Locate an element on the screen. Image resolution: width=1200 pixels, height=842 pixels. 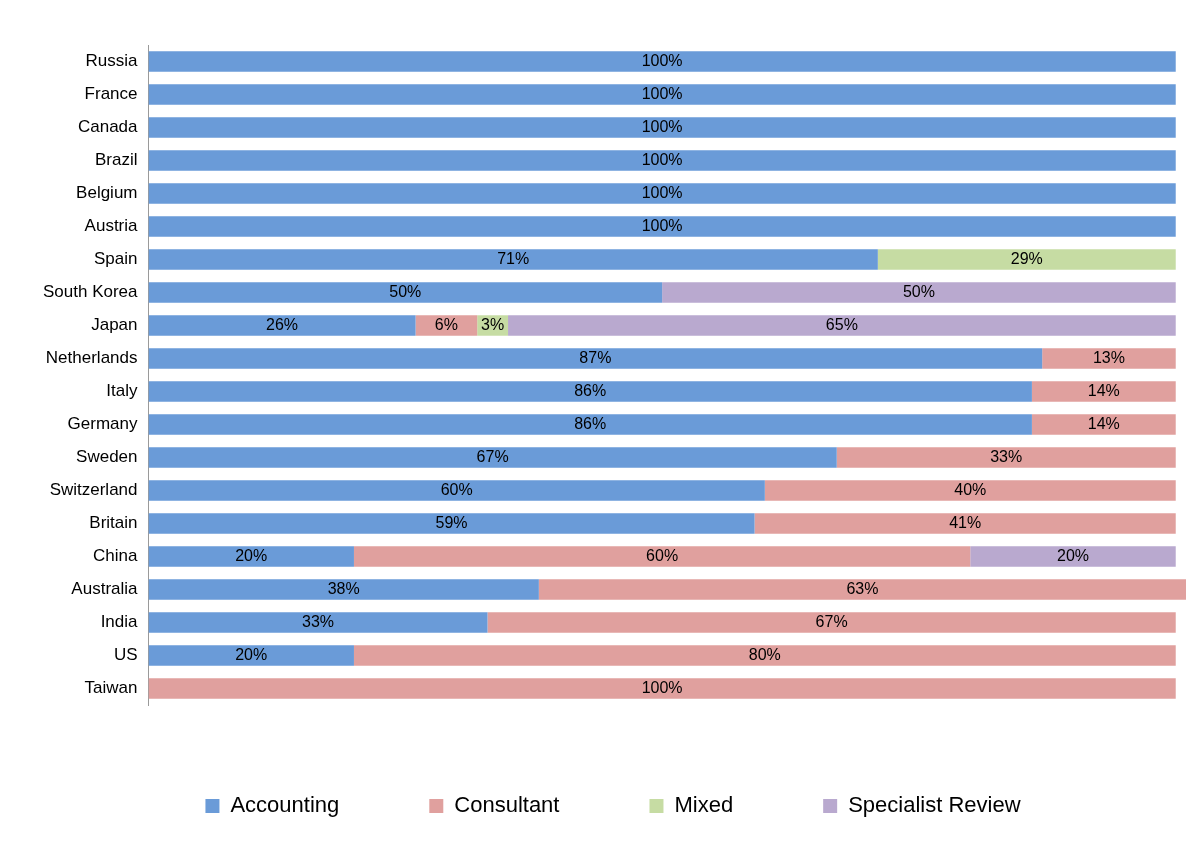
y-tick-label: China is located at coordinates (116, 556).